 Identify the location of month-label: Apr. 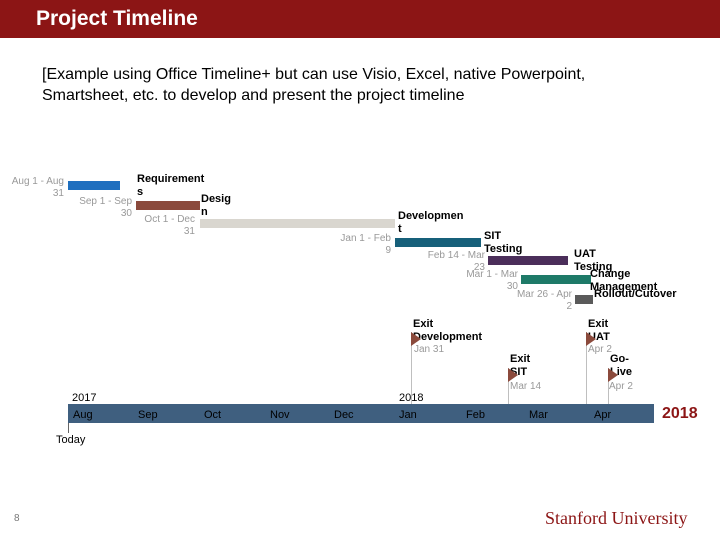
(603, 415).